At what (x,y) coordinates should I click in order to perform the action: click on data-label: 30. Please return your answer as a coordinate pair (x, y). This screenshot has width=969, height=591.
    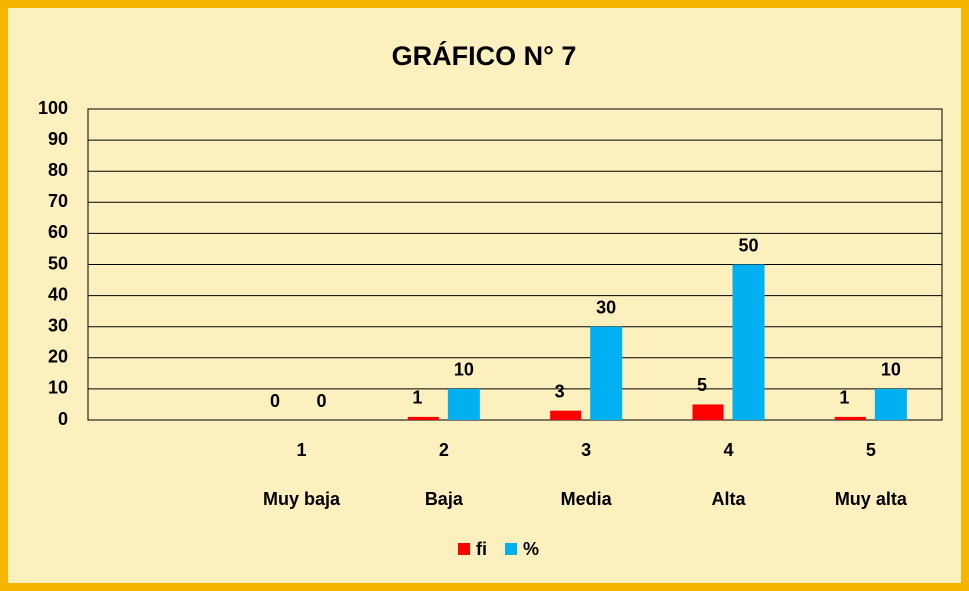
    Looking at the image, I should click on (606, 307).